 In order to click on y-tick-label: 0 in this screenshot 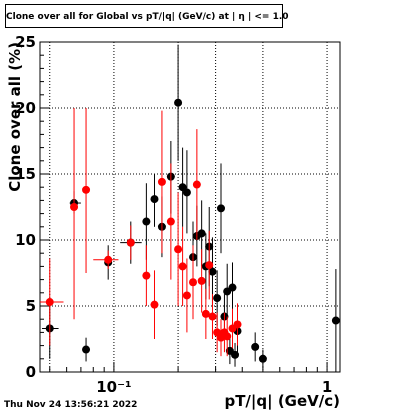, I will do `click(31, 372)`.